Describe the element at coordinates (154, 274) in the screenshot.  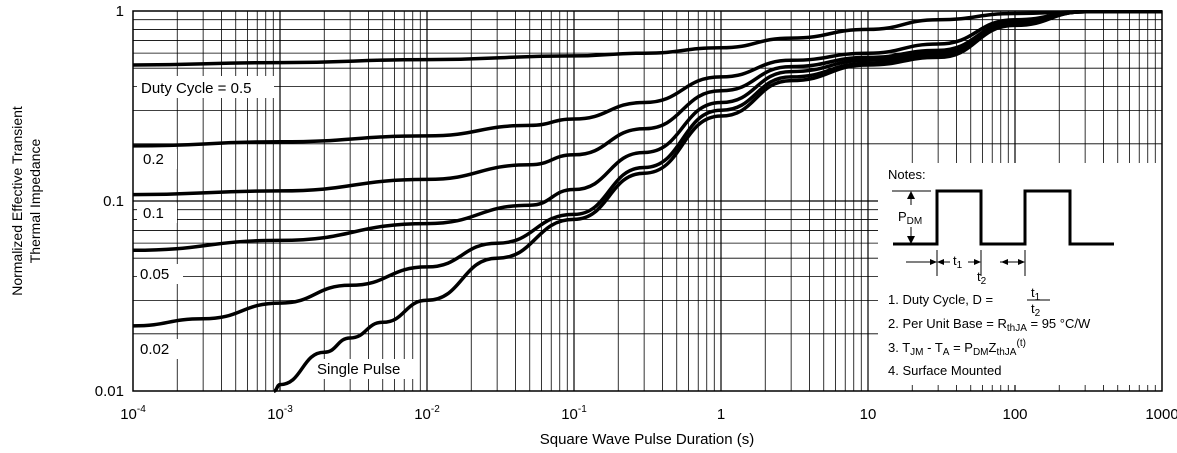
I see `series-label-0-05: 0.05` at that location.